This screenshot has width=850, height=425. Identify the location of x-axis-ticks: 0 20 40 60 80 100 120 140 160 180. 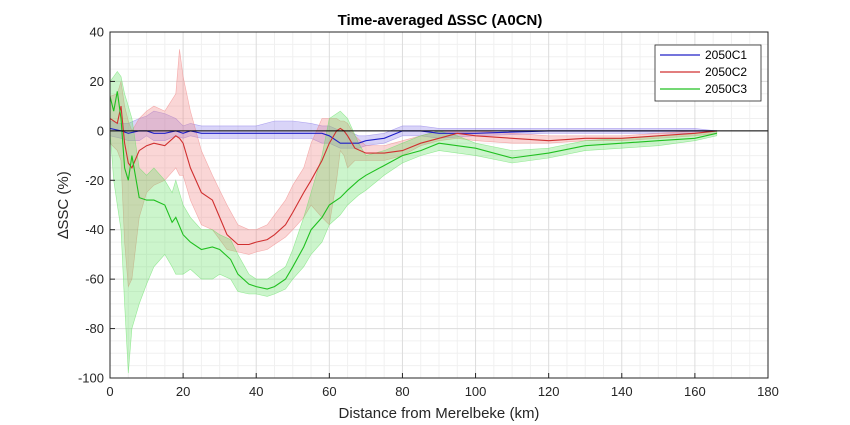
(442, 386).